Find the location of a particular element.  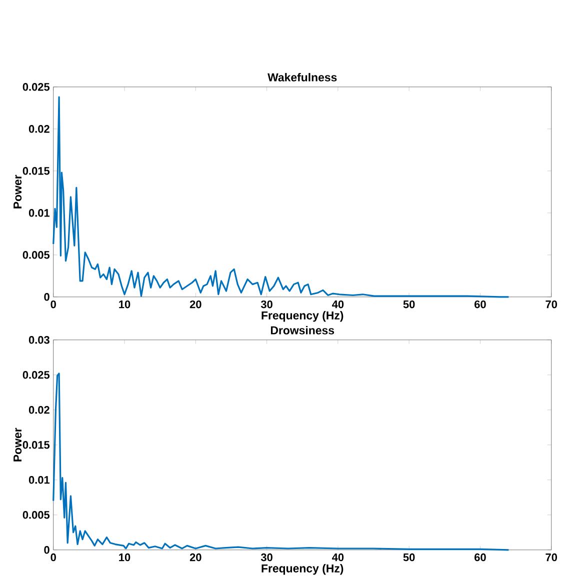

chart-title: Wakefulness is located at coordinates (302, 77).